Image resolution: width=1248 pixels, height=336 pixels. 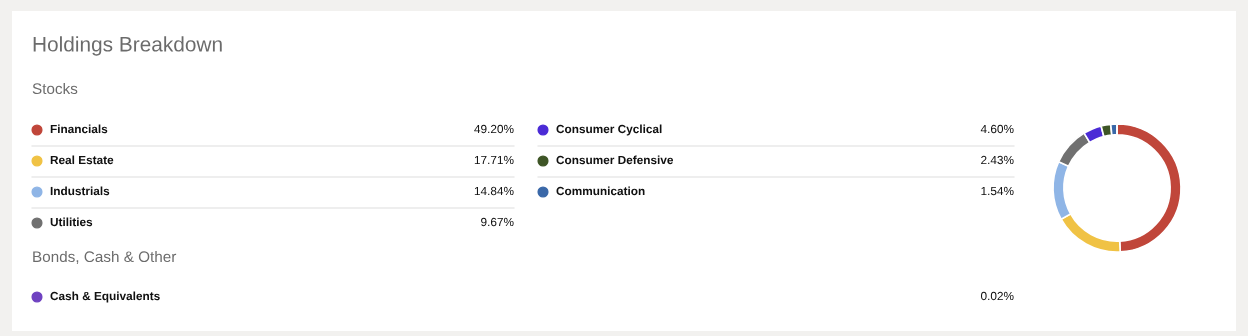 I want to click on data-label: 17.71%, so click(x=494, y=160).